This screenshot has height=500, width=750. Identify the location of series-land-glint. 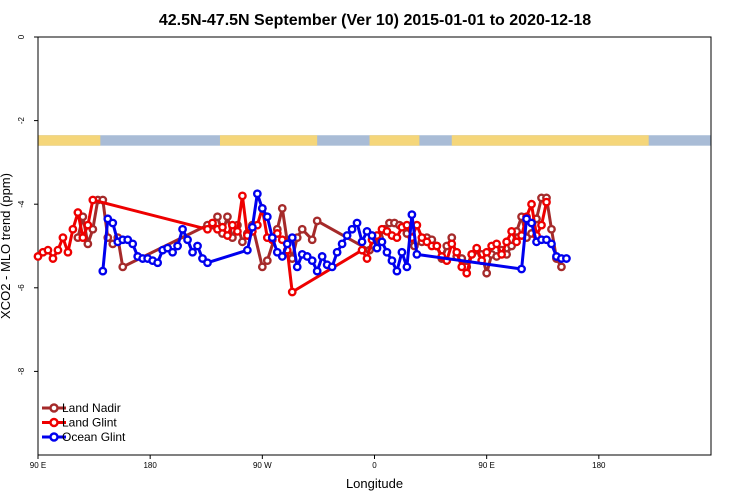
(292, 244).